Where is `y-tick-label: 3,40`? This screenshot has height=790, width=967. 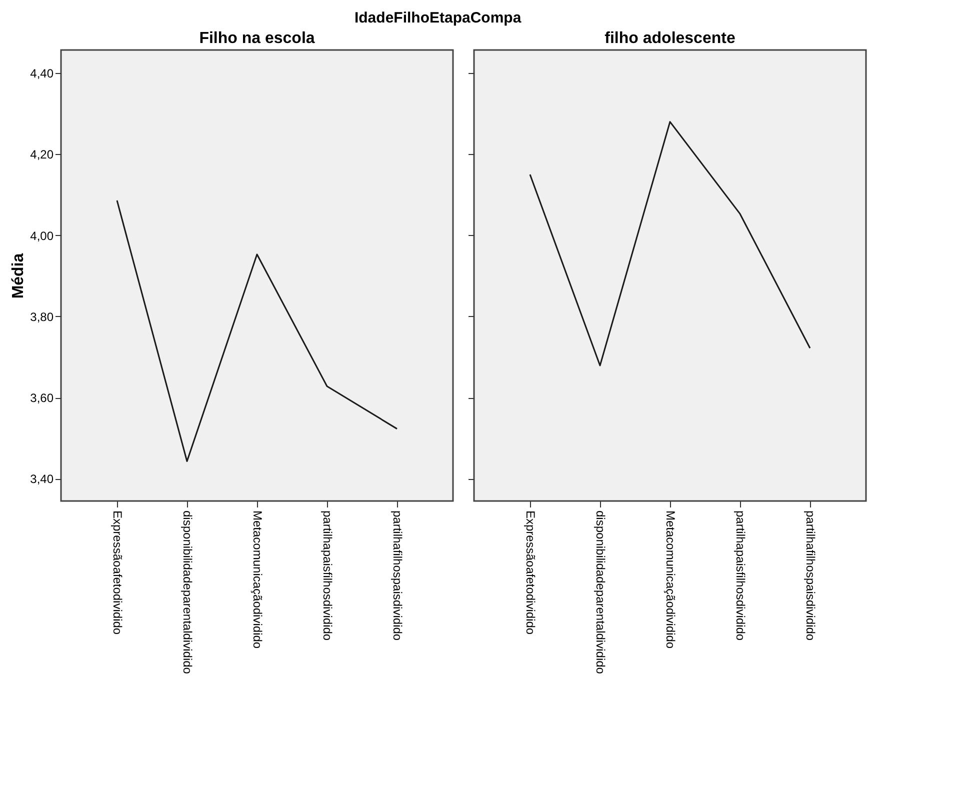
y-tick-label: 3,40 is located at coordinates (42, 479).